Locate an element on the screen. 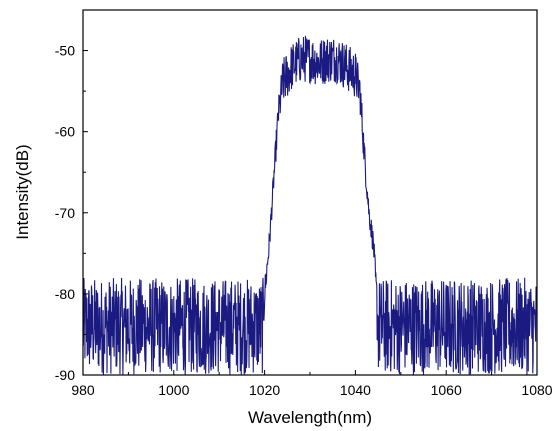 This screenshot has width=560, height=431. y-axis-title: Intensity(dB) is located at coordinates (22, 191).